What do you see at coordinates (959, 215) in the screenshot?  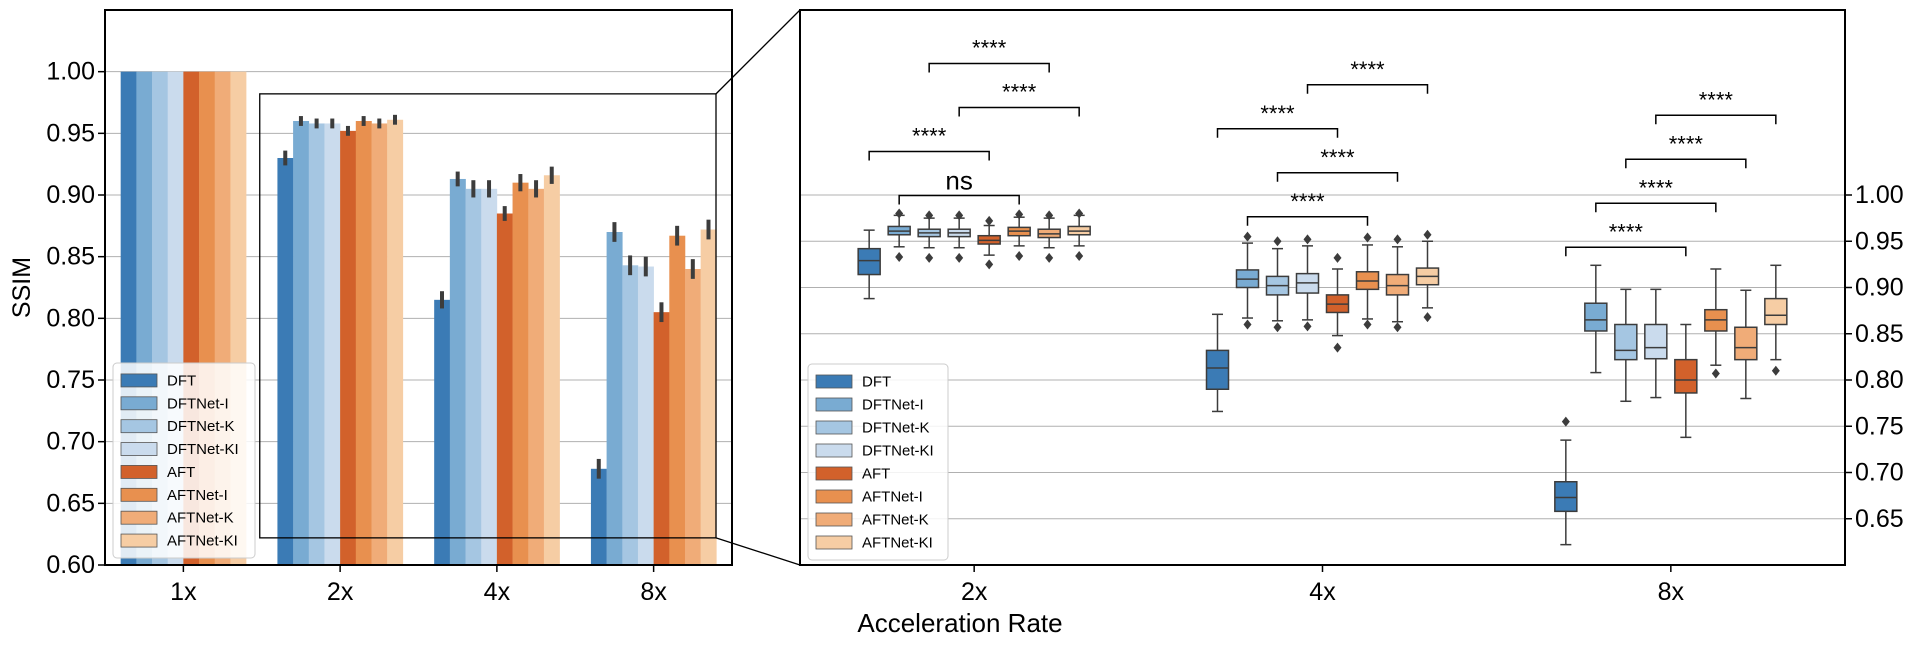 I see `box-outlier-dftnet-ki-2x` at bounding box center [959, 215].